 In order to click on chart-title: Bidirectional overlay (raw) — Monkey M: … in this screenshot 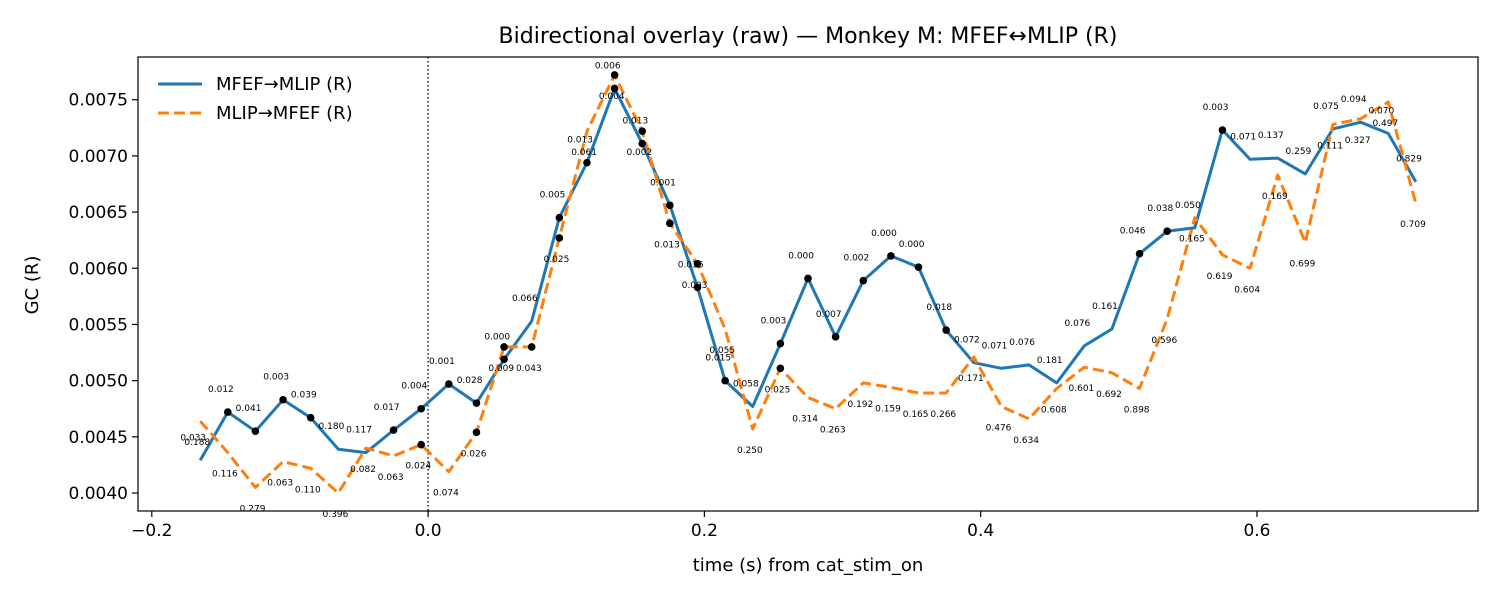, I will do `click(808, 36)`.